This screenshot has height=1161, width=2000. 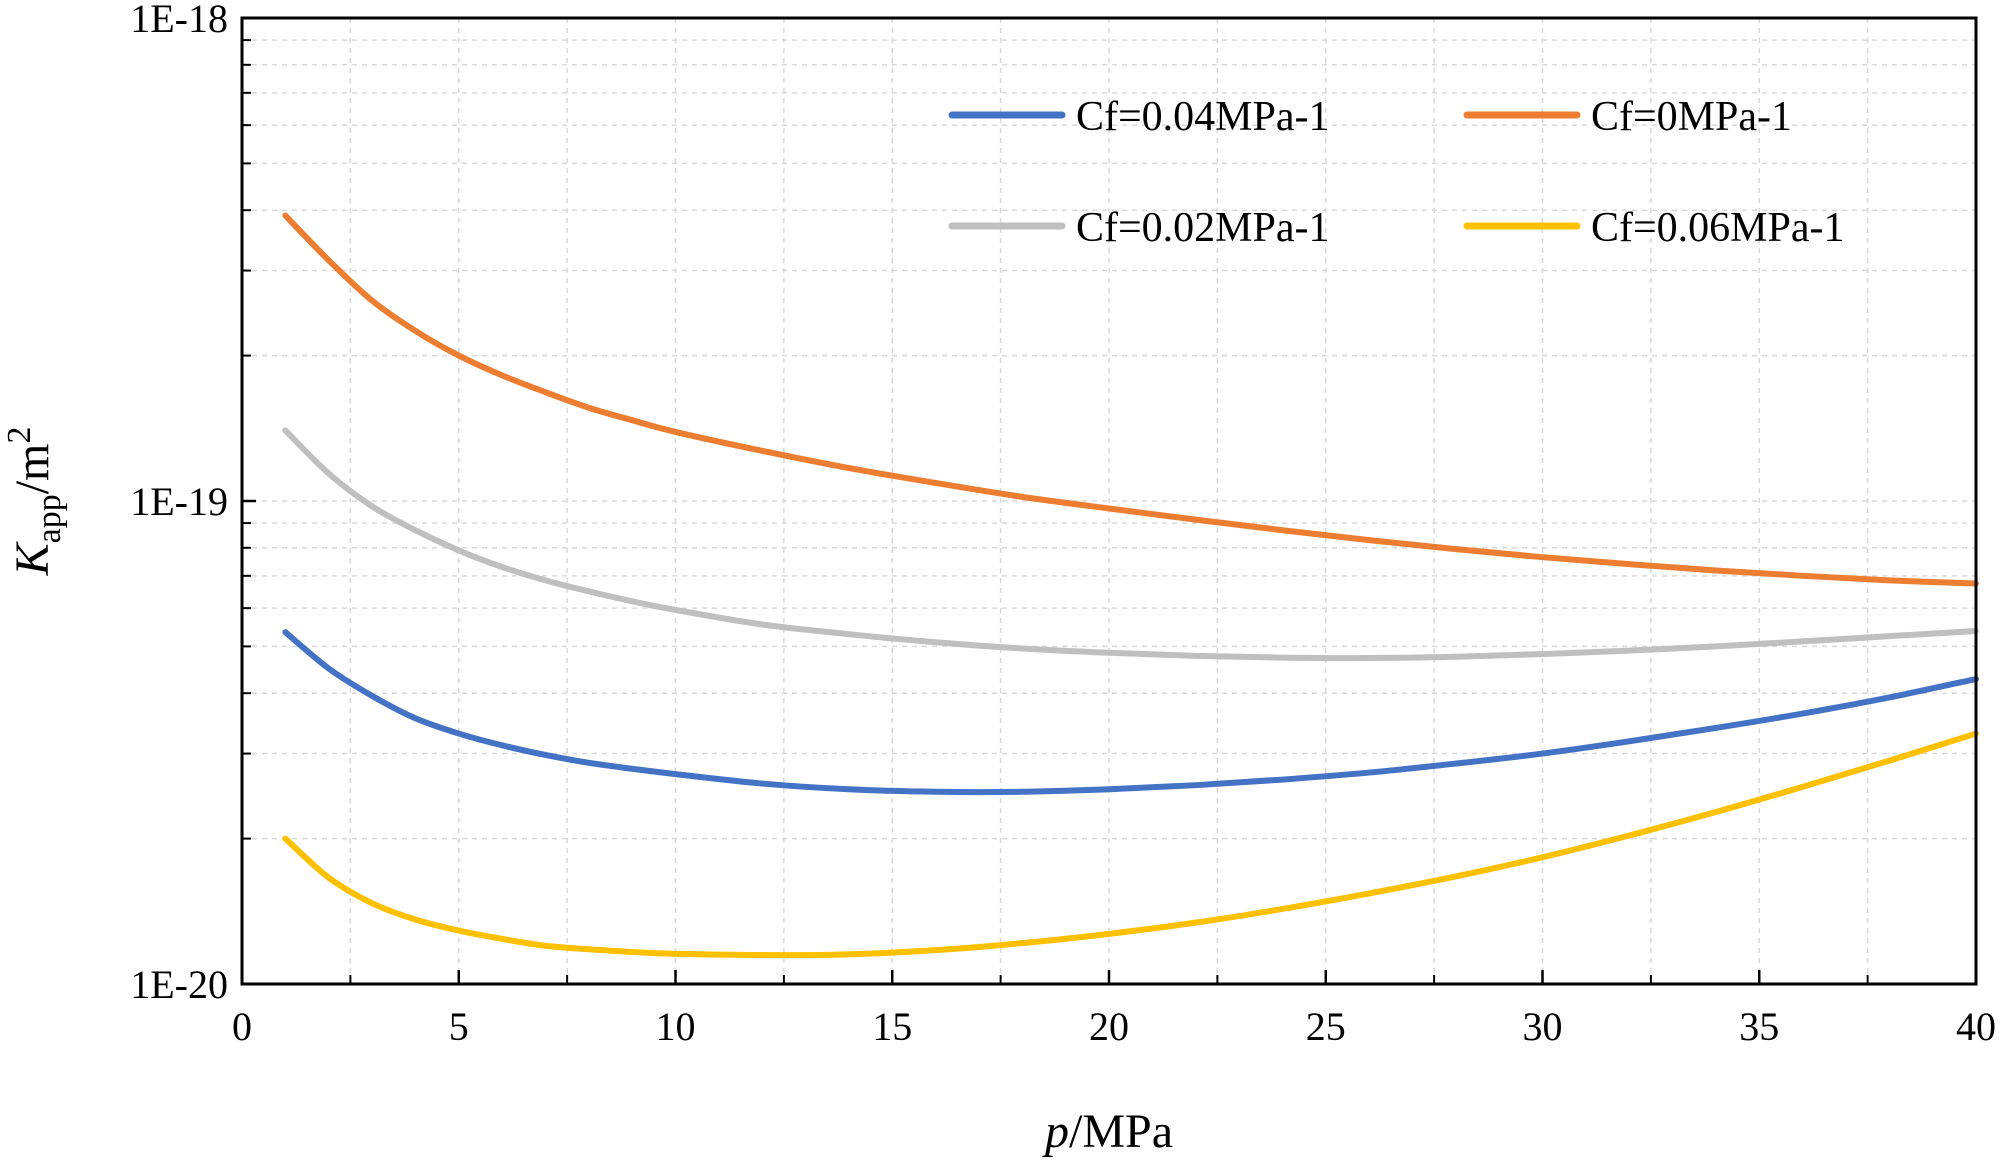 What do you see at coordinates (1976, 1026) in the screenshot?
I see `x-tick-label: 40` at bounding box center [1976, 1026].